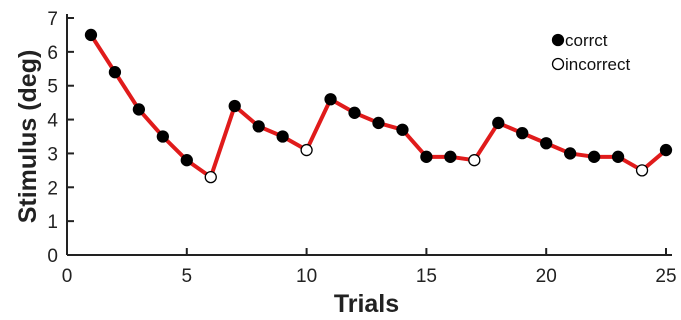 Image resolution: width=681 pixels, height=320 pixels. Describe the element at coordinates (52, 188) in the screenshot. I see `y-tick-label: 2` at that location.